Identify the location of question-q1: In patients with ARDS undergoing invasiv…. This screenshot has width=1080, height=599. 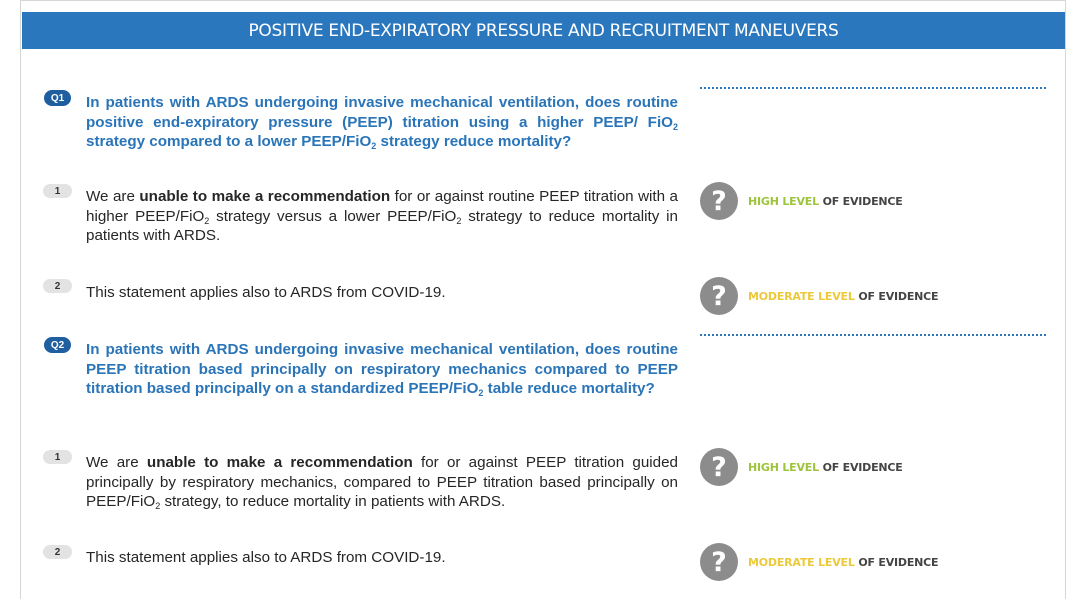
(382, 122).